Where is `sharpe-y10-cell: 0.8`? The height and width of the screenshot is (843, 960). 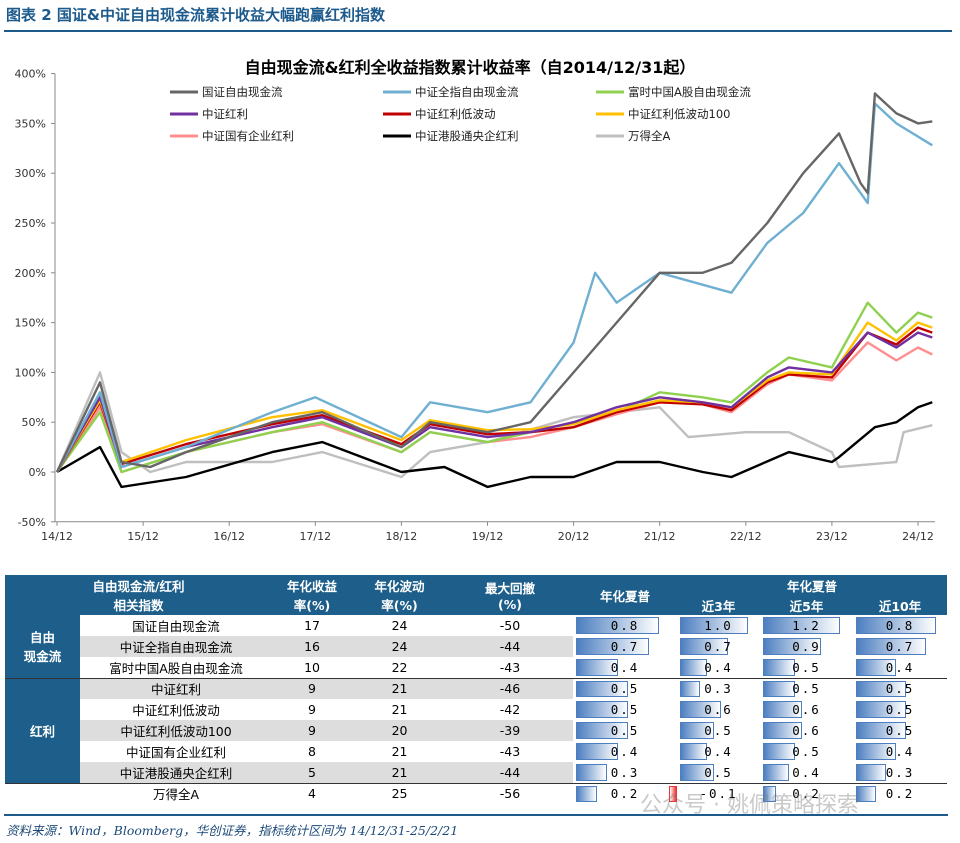 sharpe-y10-cell: 0.8 is located at coordinates (900, 625).